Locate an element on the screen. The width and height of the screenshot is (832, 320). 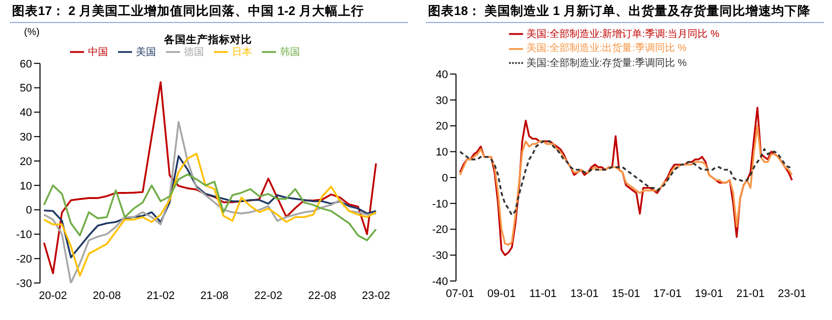
legend-label: 中国 is located at coordinates (98, 52).